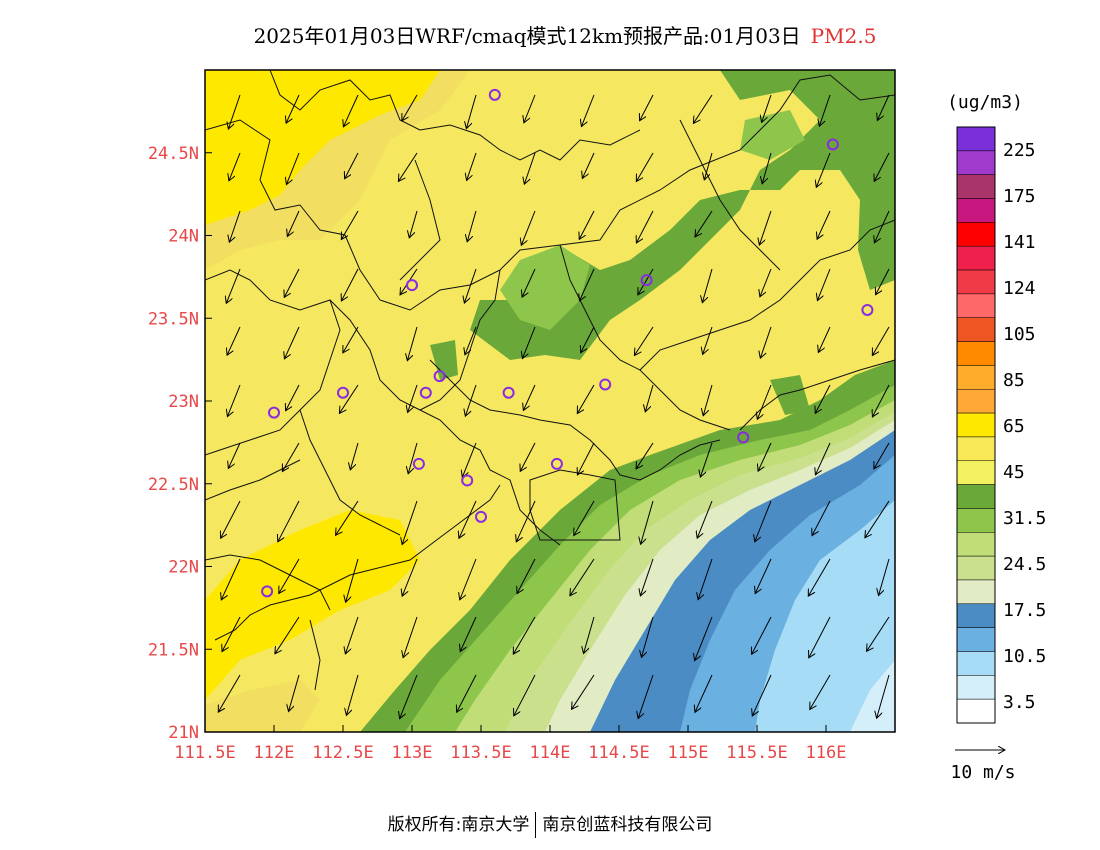  Describe the element at coordinates (550, 753) in the screenshot. I see `lon-tick-label: 114E` at that location.